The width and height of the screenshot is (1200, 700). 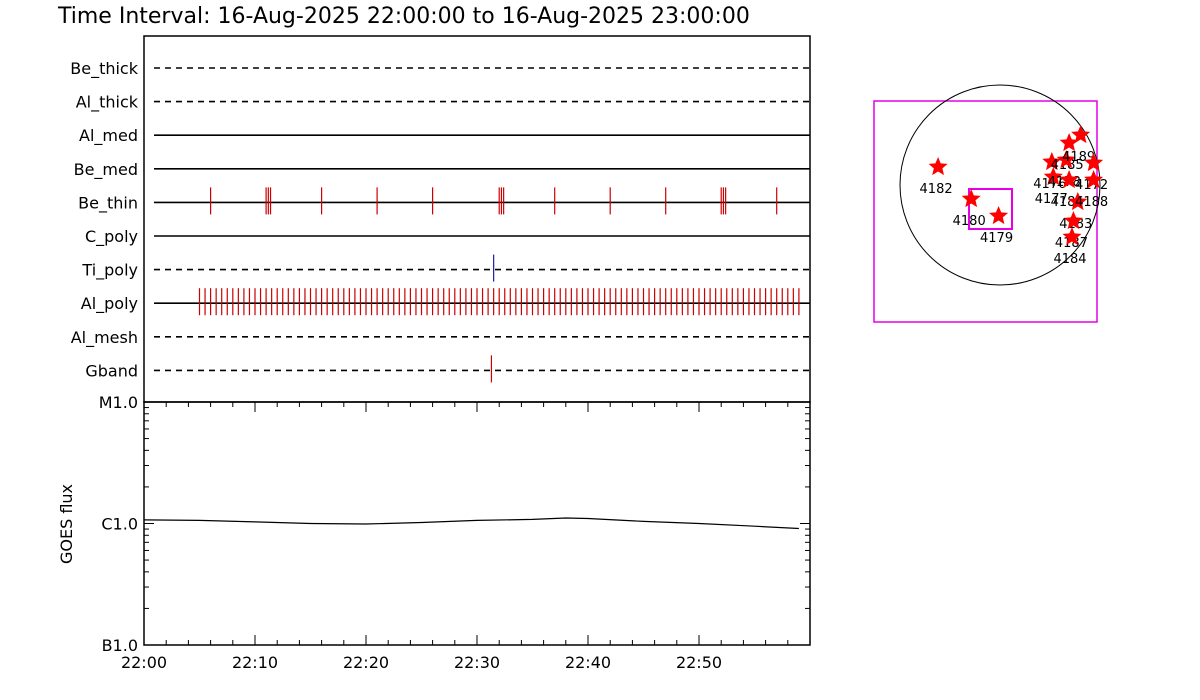 I want to click on region-label-4187: 4187, so click(x=1071, y=243).